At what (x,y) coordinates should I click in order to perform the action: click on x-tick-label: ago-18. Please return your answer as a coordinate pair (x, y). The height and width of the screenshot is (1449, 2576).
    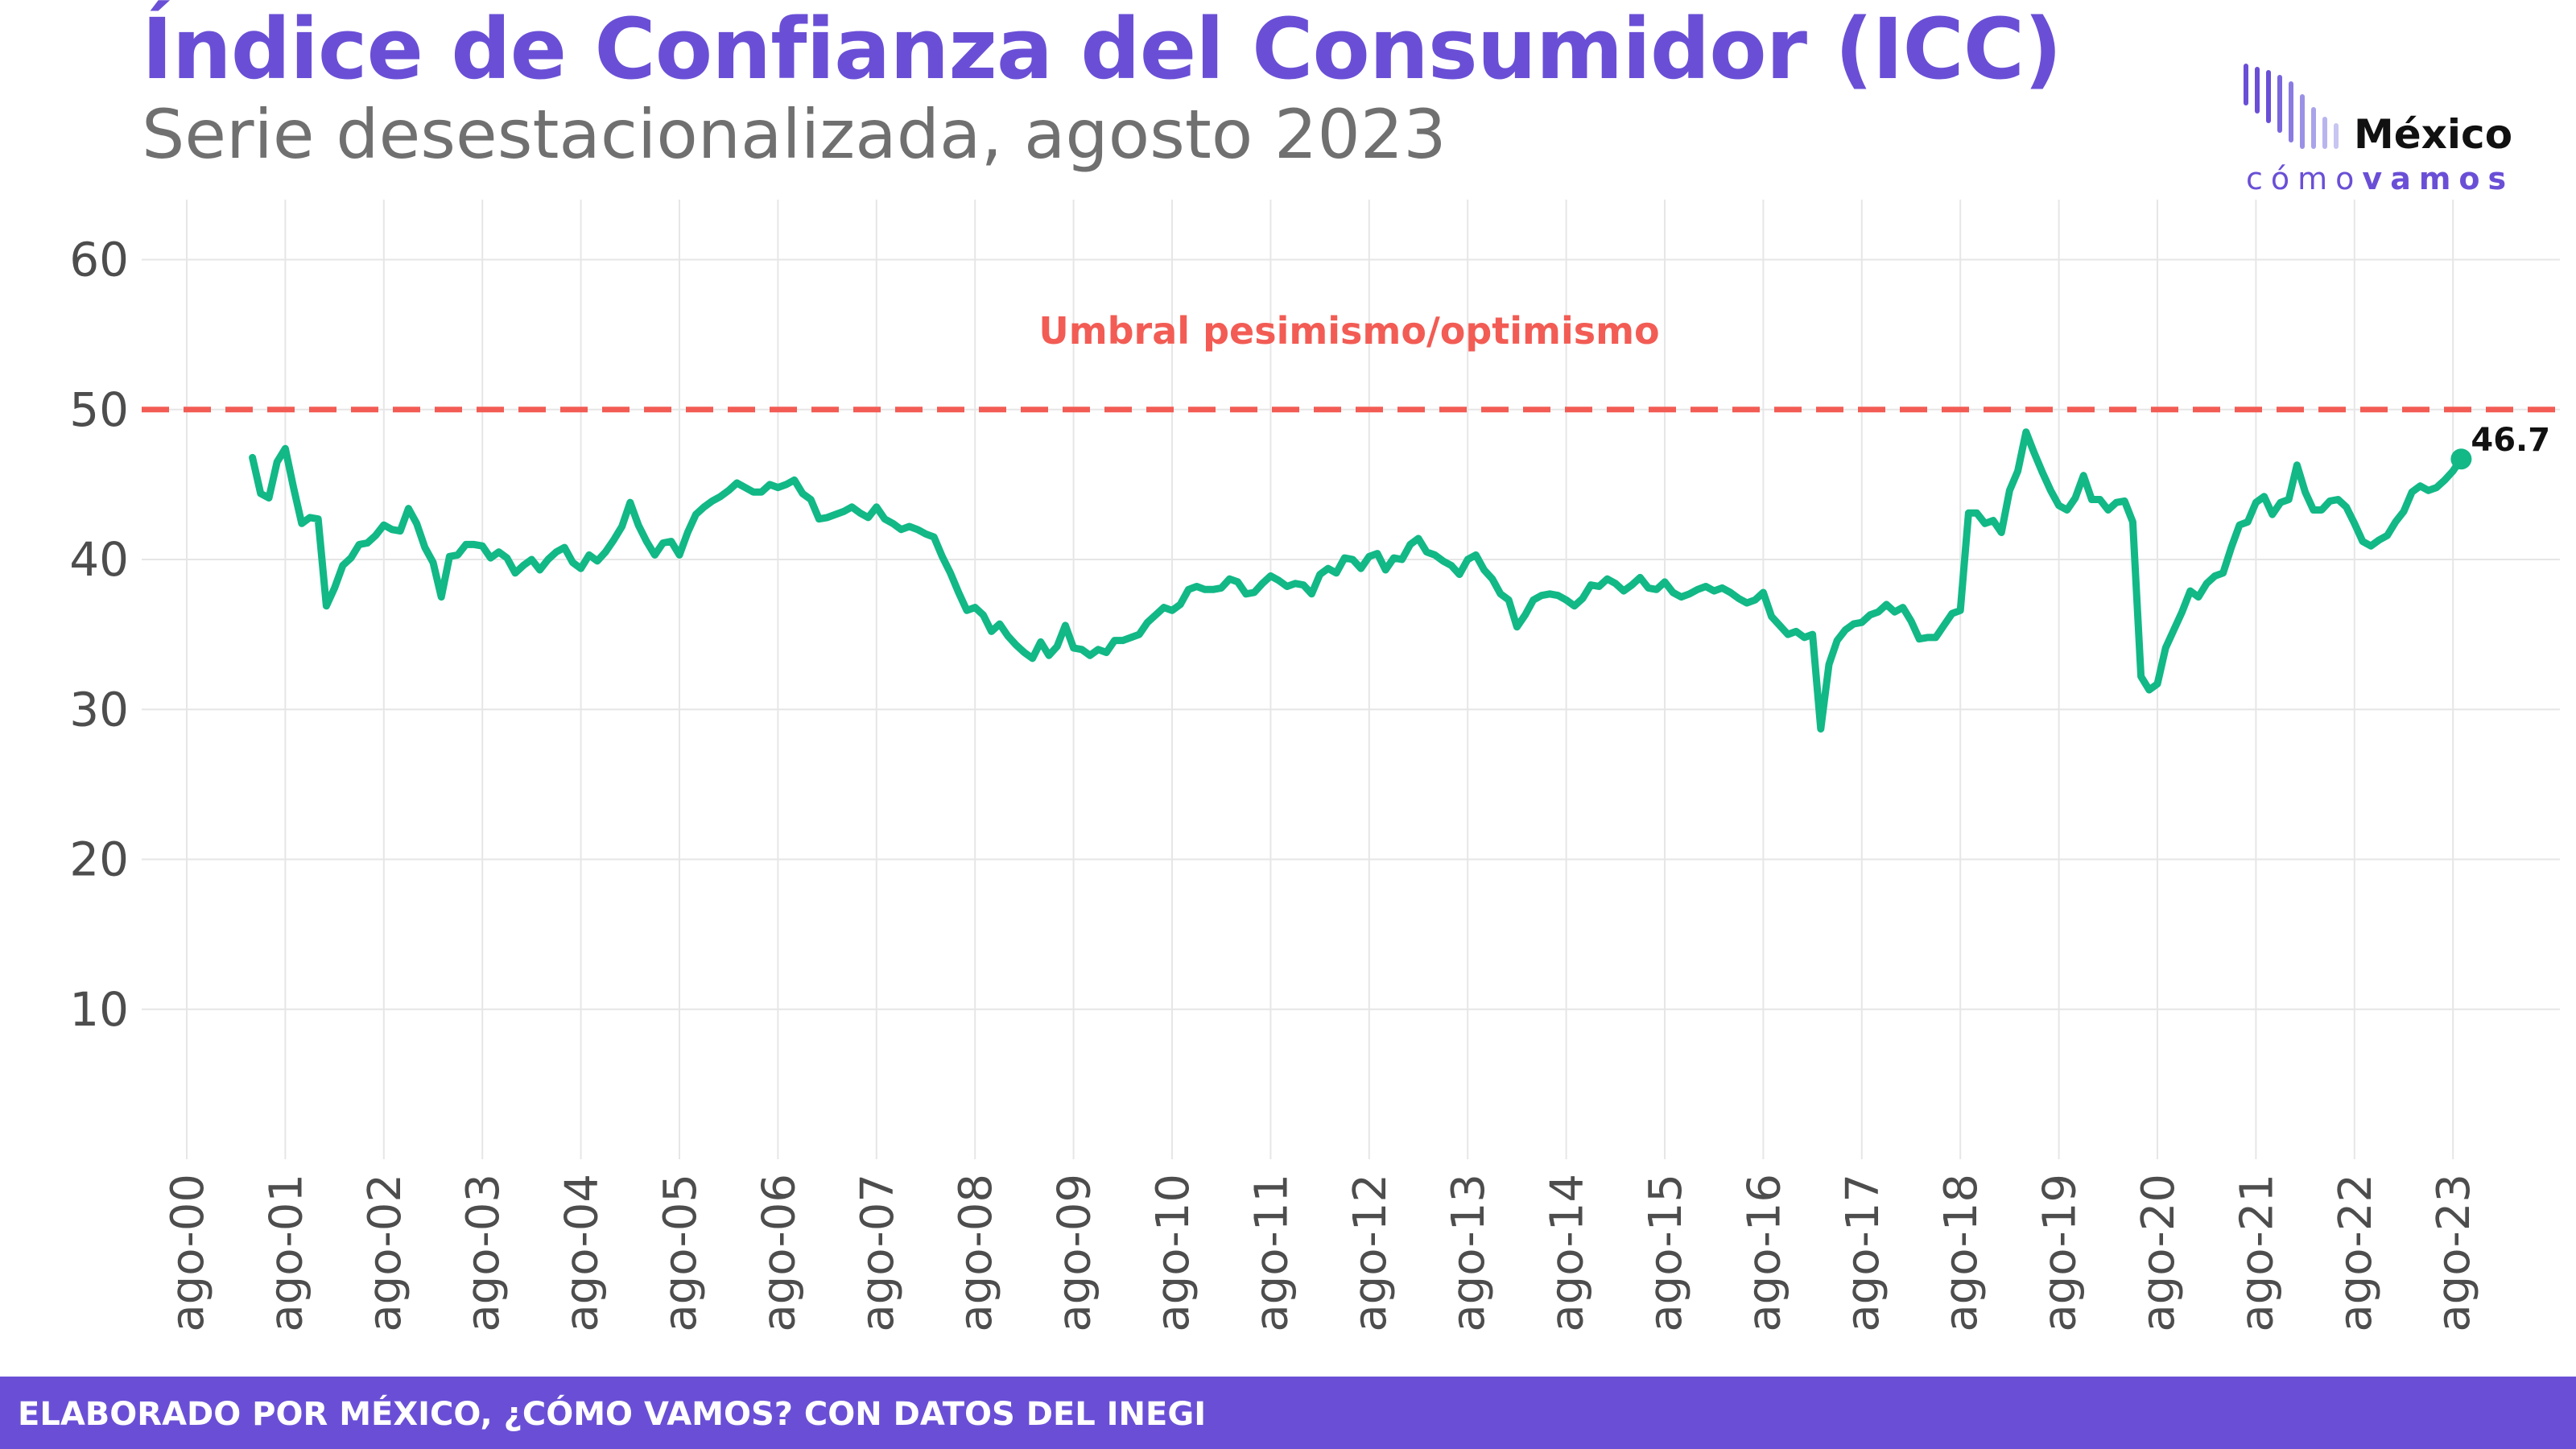
    Looking at the image, I should click on (1961, 1253).